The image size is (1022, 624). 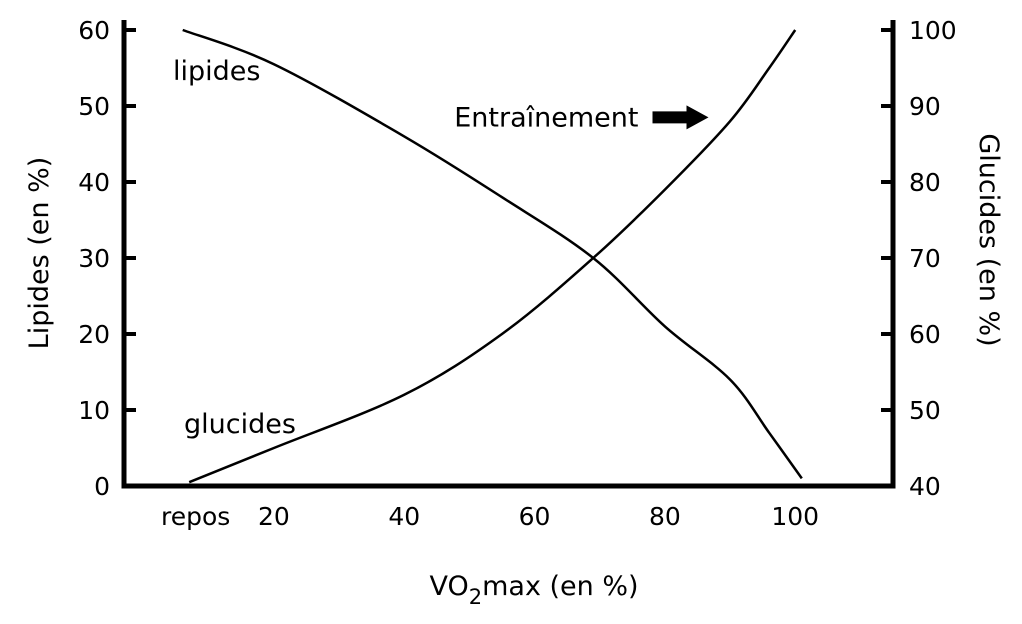 I want to click on x-axis-title-subscript: 2, so click(x=475, y=597).